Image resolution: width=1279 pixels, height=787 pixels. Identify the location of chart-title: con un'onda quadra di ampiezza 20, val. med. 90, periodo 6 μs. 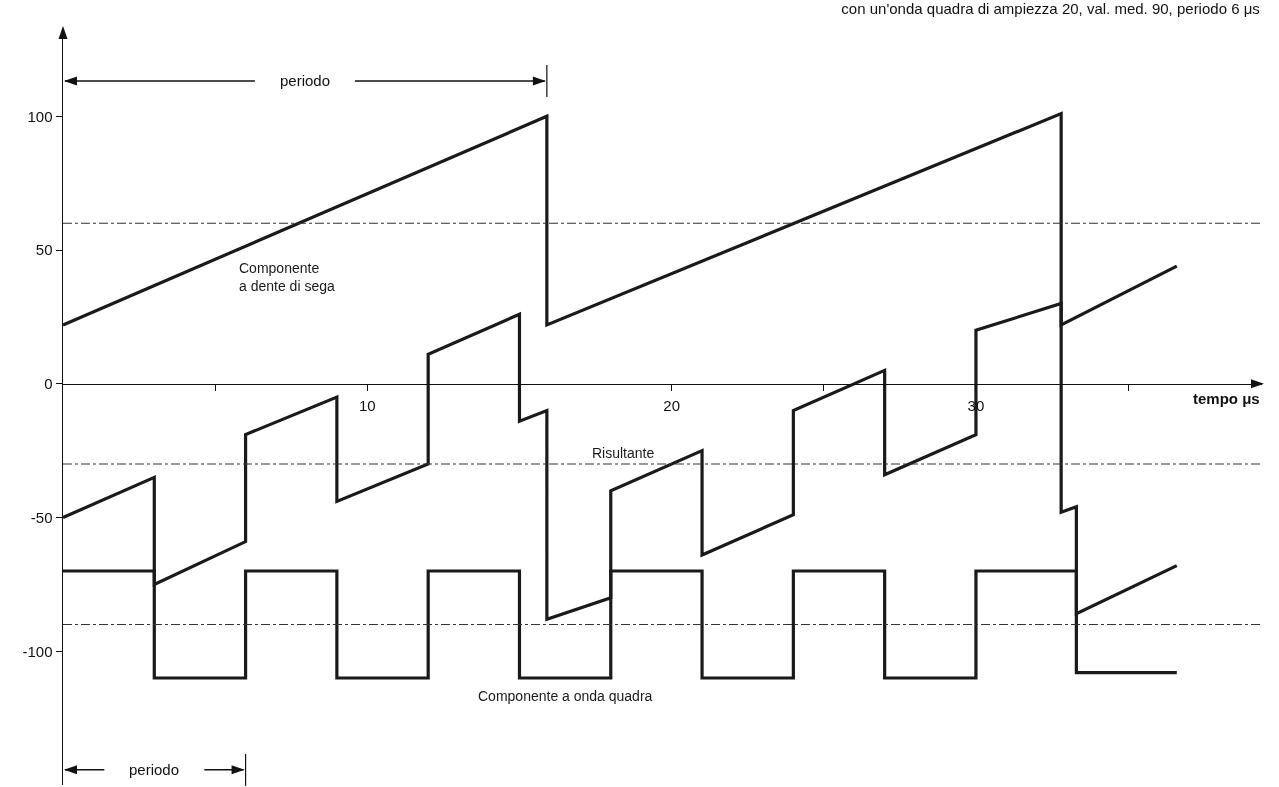
(1050, 9).